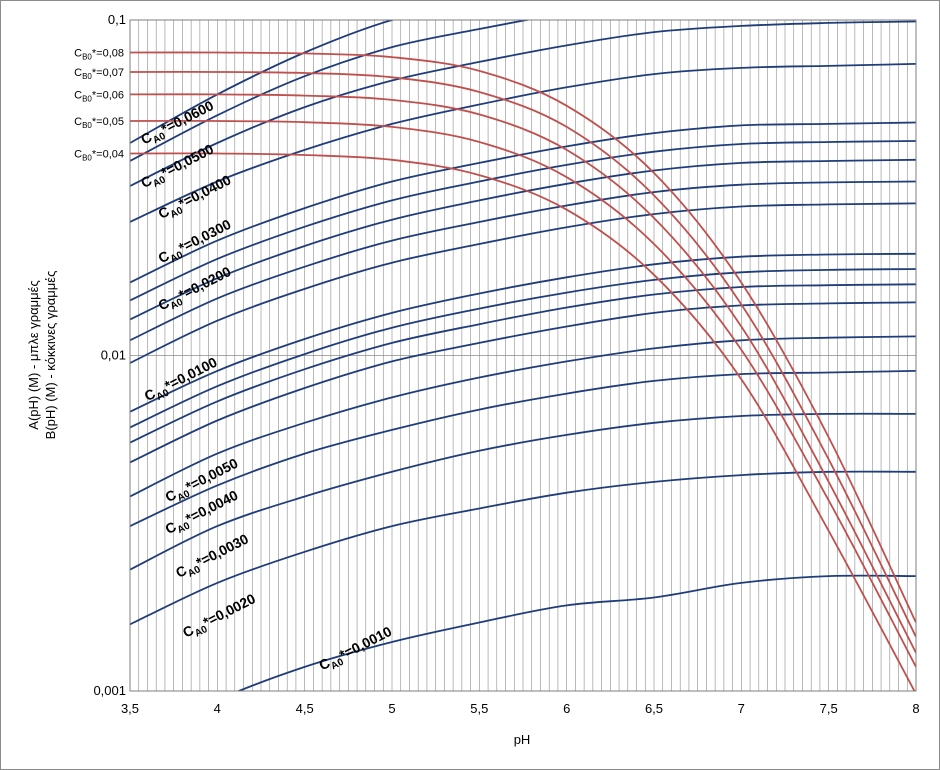  What do you see at coordinates (108, 95) in the screenshot?
I see `label-value: *=0,06` at bounding box center [108, 95].